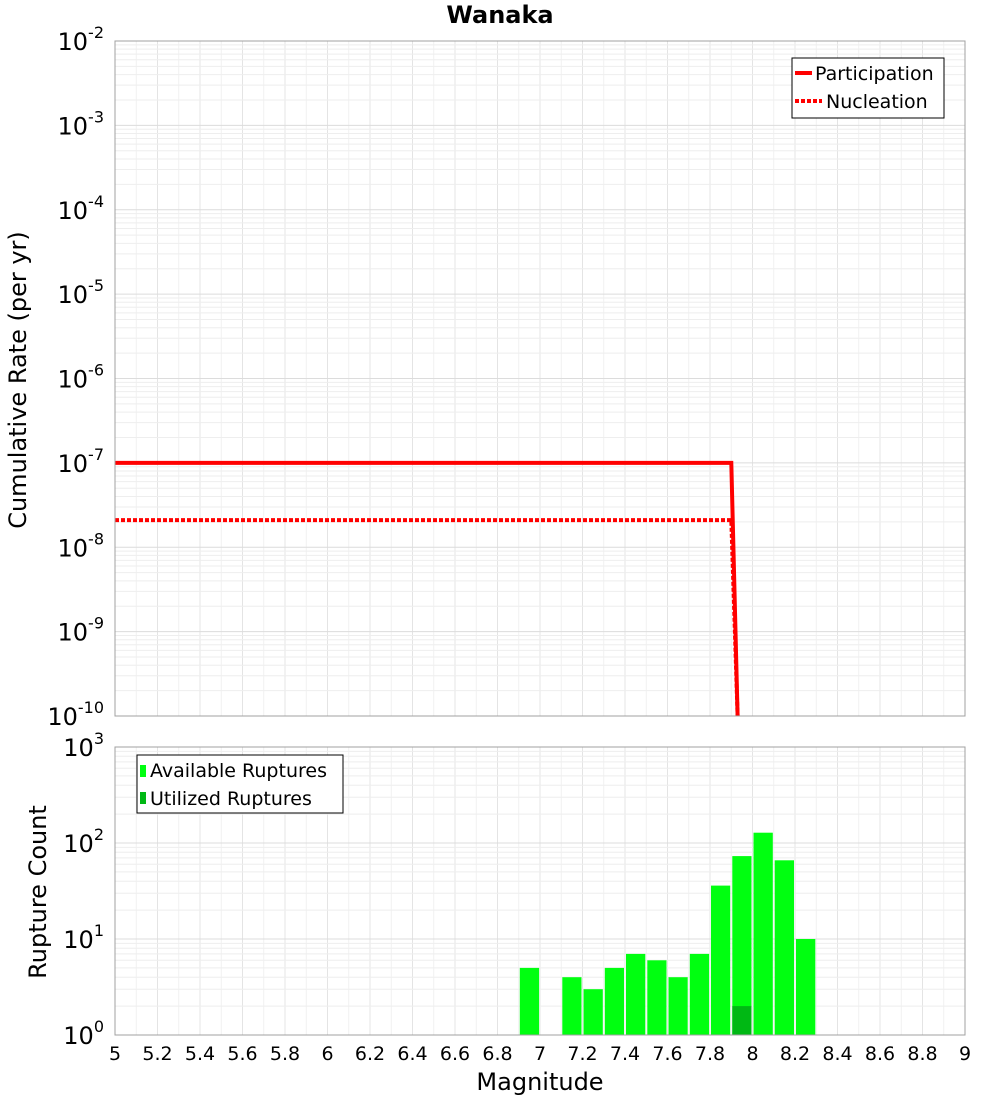 This screenshot has height=1100, width=1000. What do you see at coordinates (625, 1054) in the screenshot?
I see `x-tick-label: 7.4` at bounding box center [625, 1054].